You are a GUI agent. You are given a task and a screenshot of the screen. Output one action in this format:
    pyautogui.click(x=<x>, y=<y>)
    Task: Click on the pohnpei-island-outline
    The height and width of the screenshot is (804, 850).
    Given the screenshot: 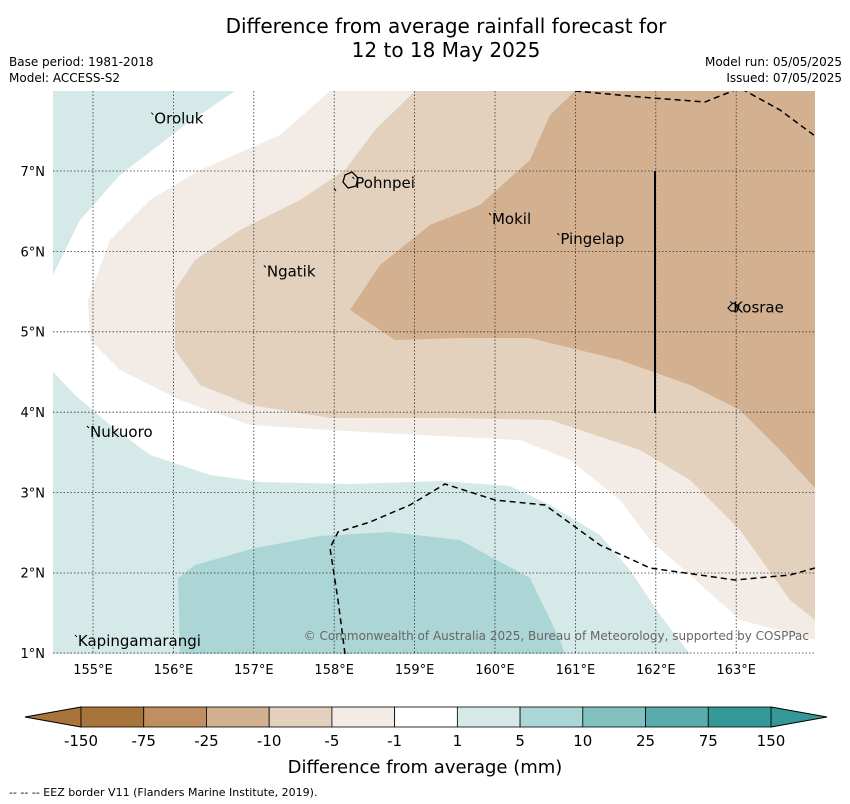 What is the action you would take?
    pyautogui.click(x=350, y=180)
    